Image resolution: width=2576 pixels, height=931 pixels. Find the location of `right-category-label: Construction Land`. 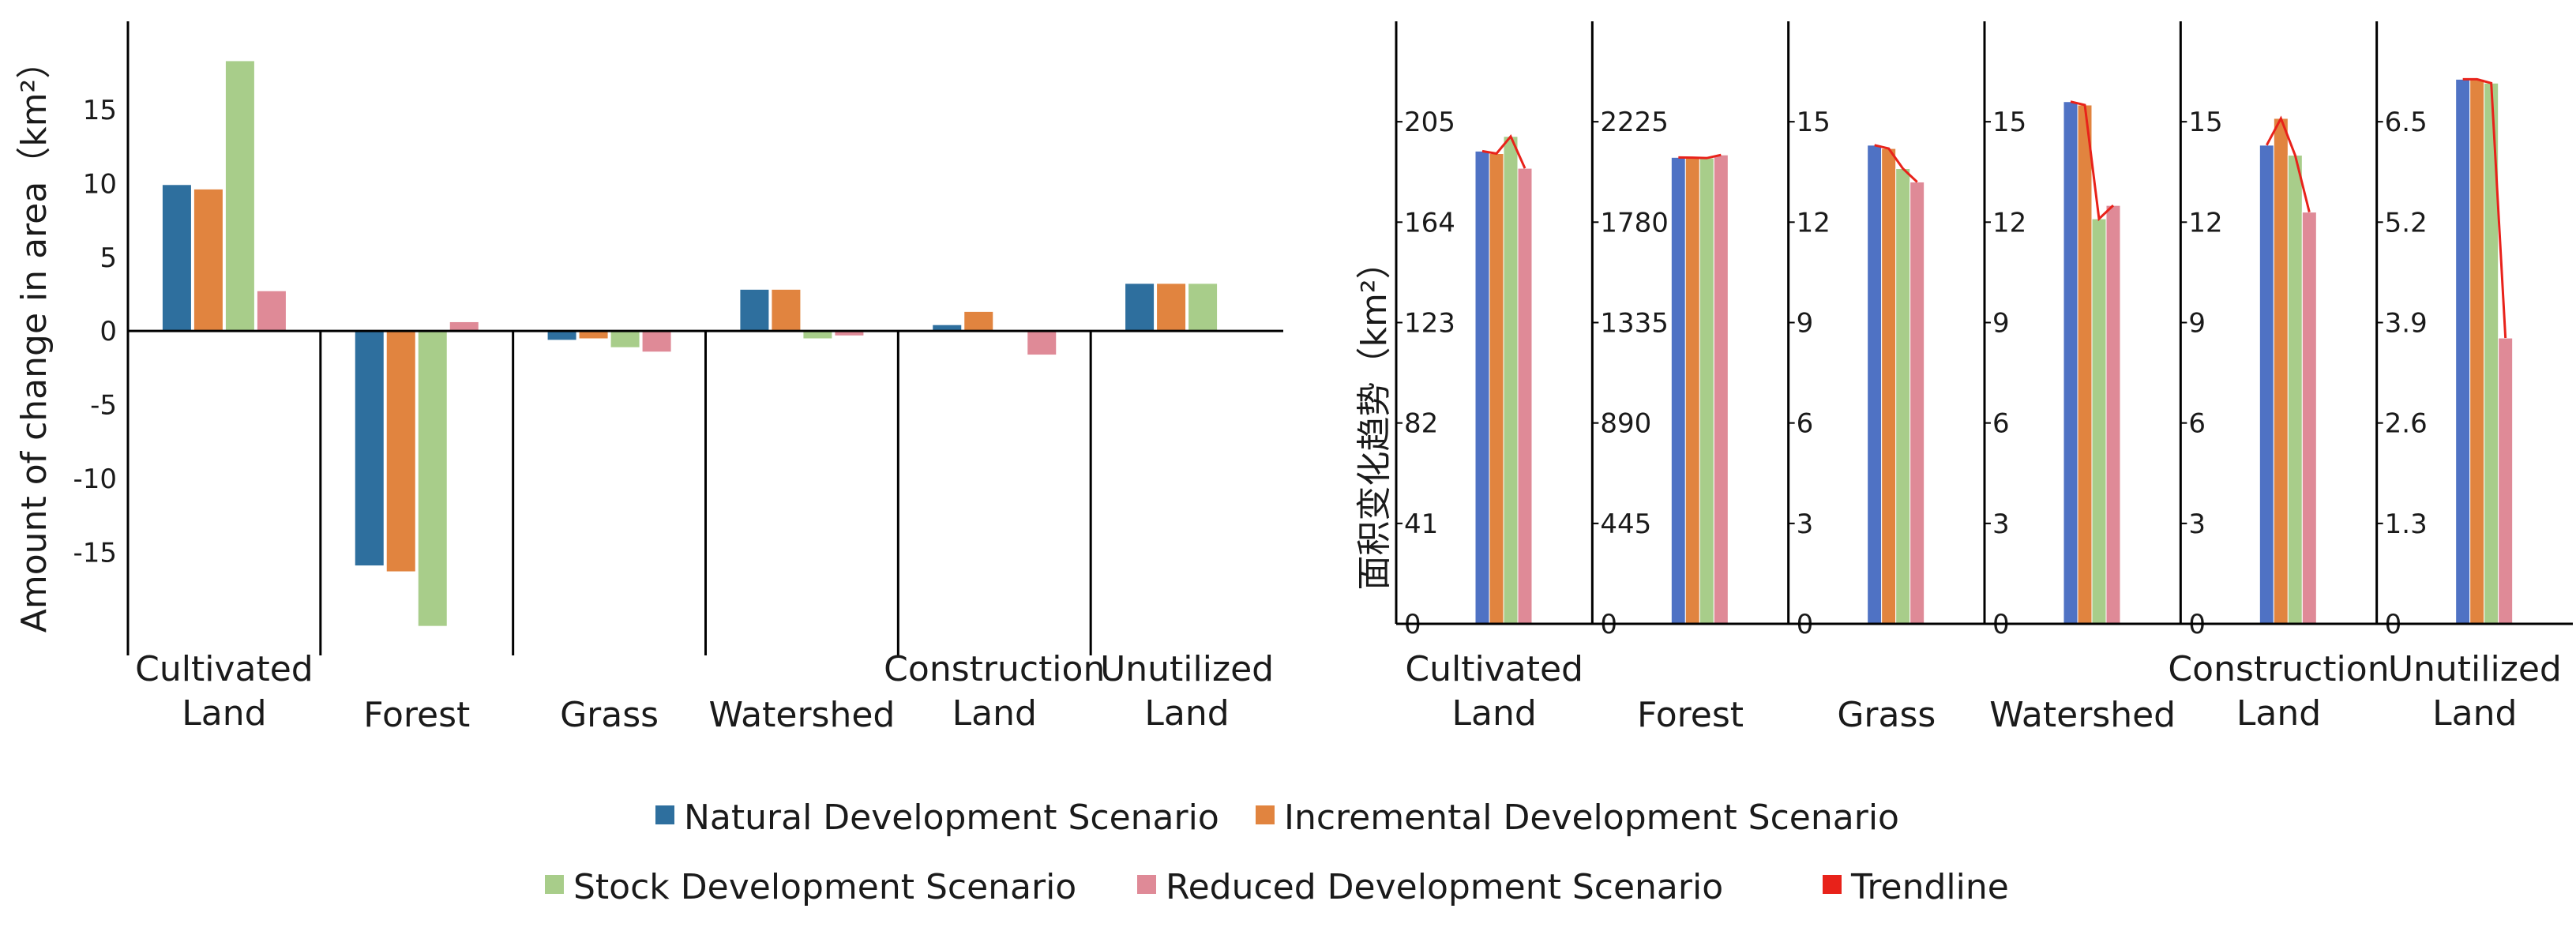

right-category-label: Construction Land is located at coordinates (2278, 691).